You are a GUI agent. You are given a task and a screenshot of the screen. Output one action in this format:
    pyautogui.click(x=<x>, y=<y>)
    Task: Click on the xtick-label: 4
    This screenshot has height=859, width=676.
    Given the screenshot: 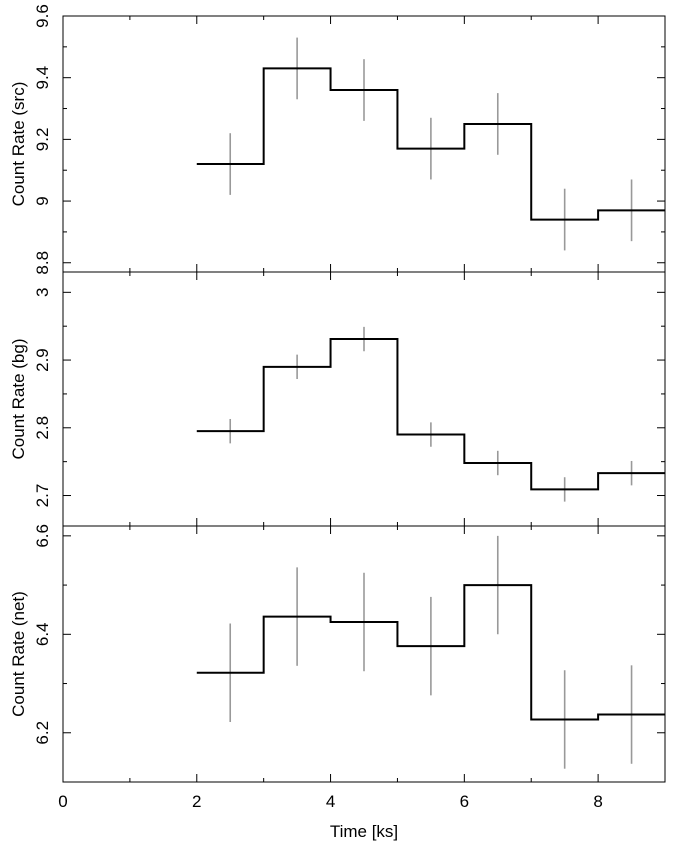 What is the action you would take?
    pyautogui.click(x=330, y=801)
    